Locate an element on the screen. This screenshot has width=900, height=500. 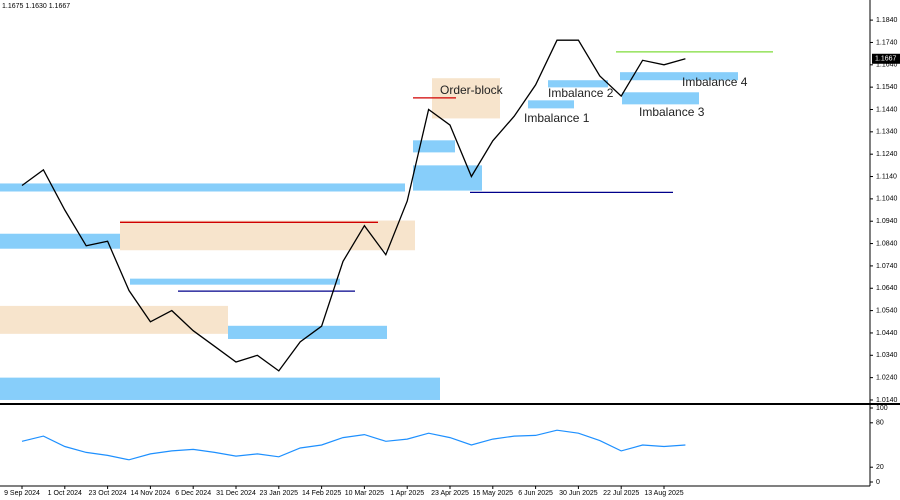
y-tick-label: 1.1740 is located at coordinates (887, 42).